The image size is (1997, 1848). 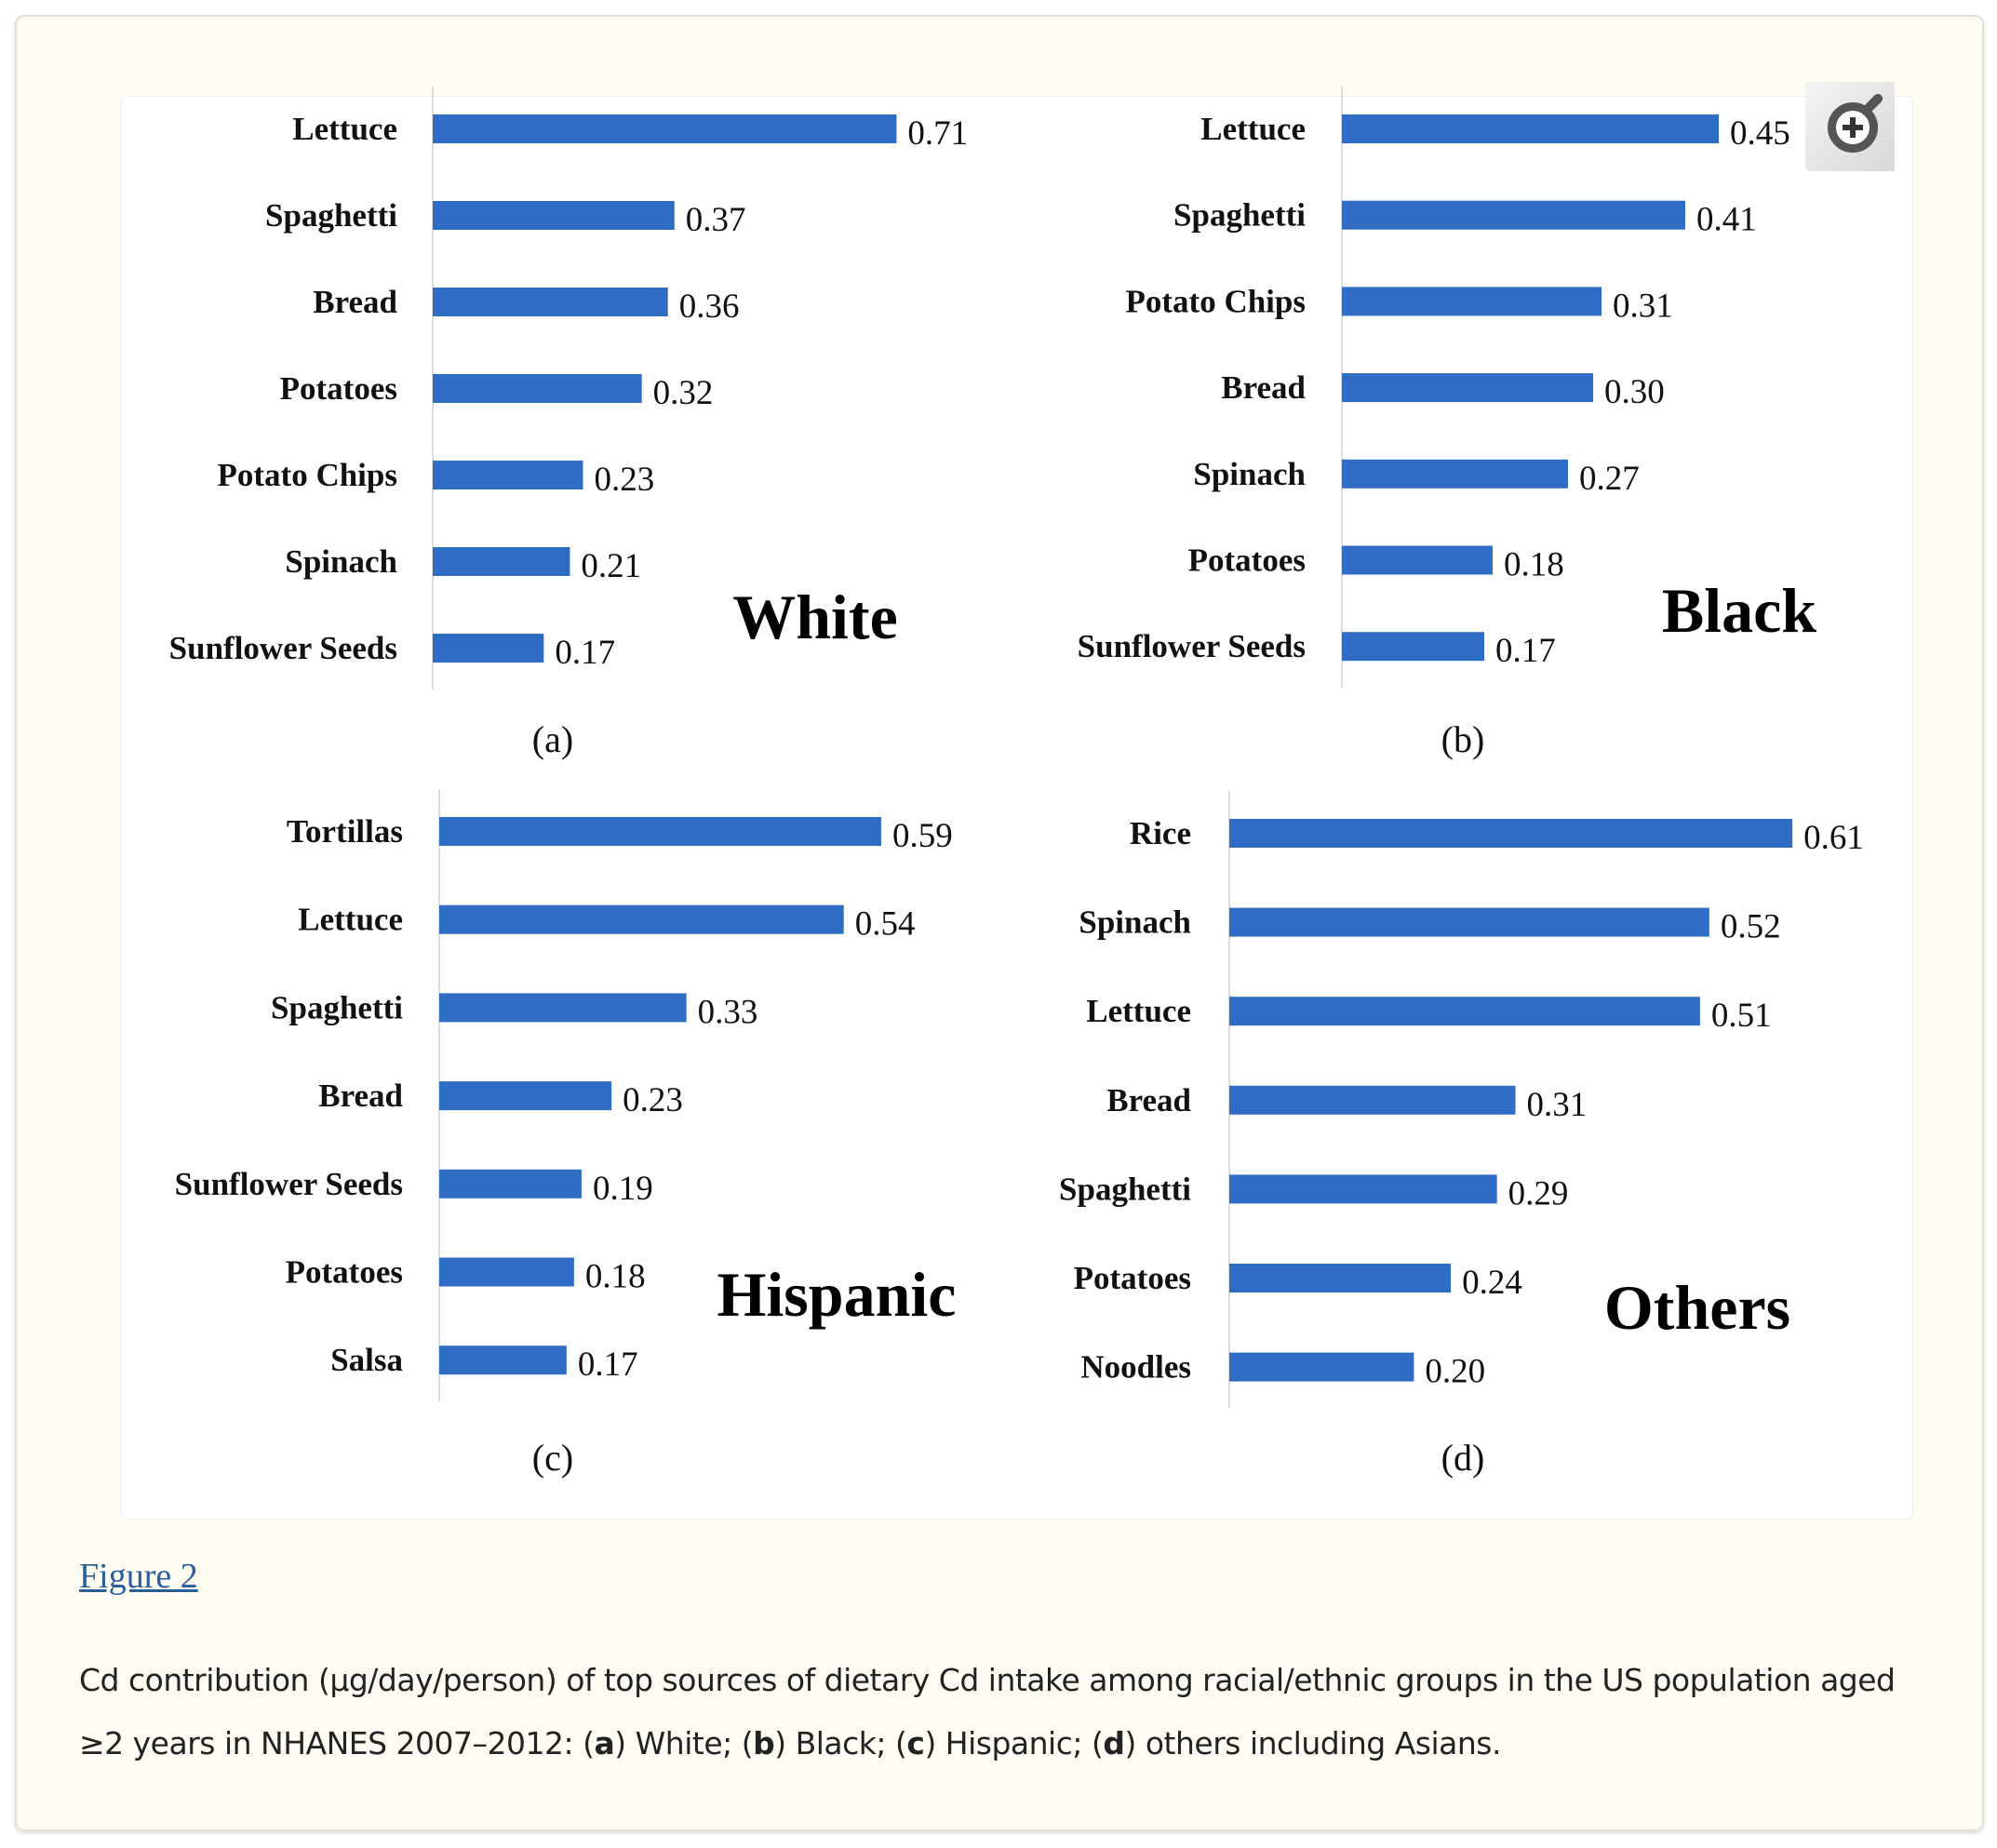 I want to click on value-label: 0.24, so click(x=1492, y=1283).